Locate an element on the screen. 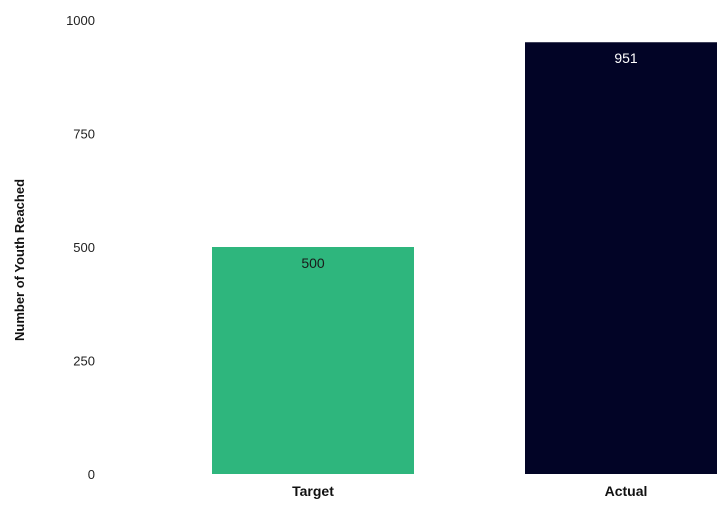 This screenshot has width=717, height=505. y-axis-title: Number of Youth Reached is located at coordinates (19, 260).